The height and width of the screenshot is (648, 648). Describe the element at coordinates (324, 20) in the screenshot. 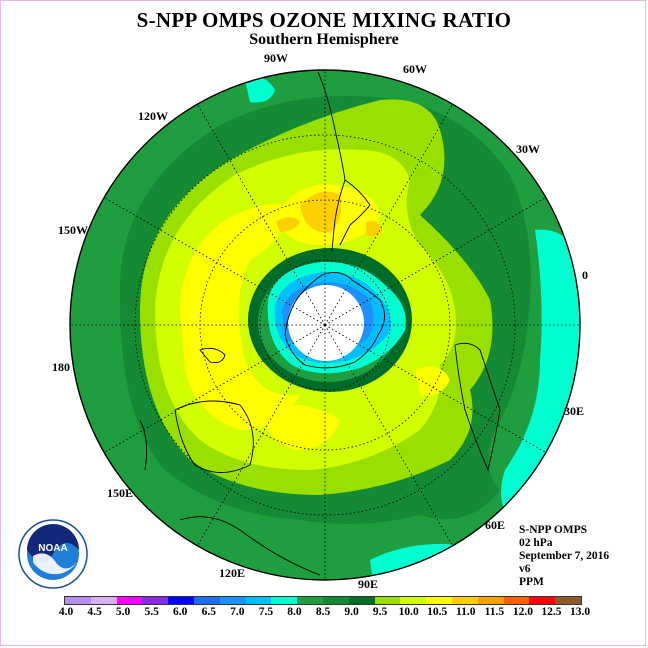

I see `map-title: S-NPP OMPS OZONE MIXING RATIO` at that location.